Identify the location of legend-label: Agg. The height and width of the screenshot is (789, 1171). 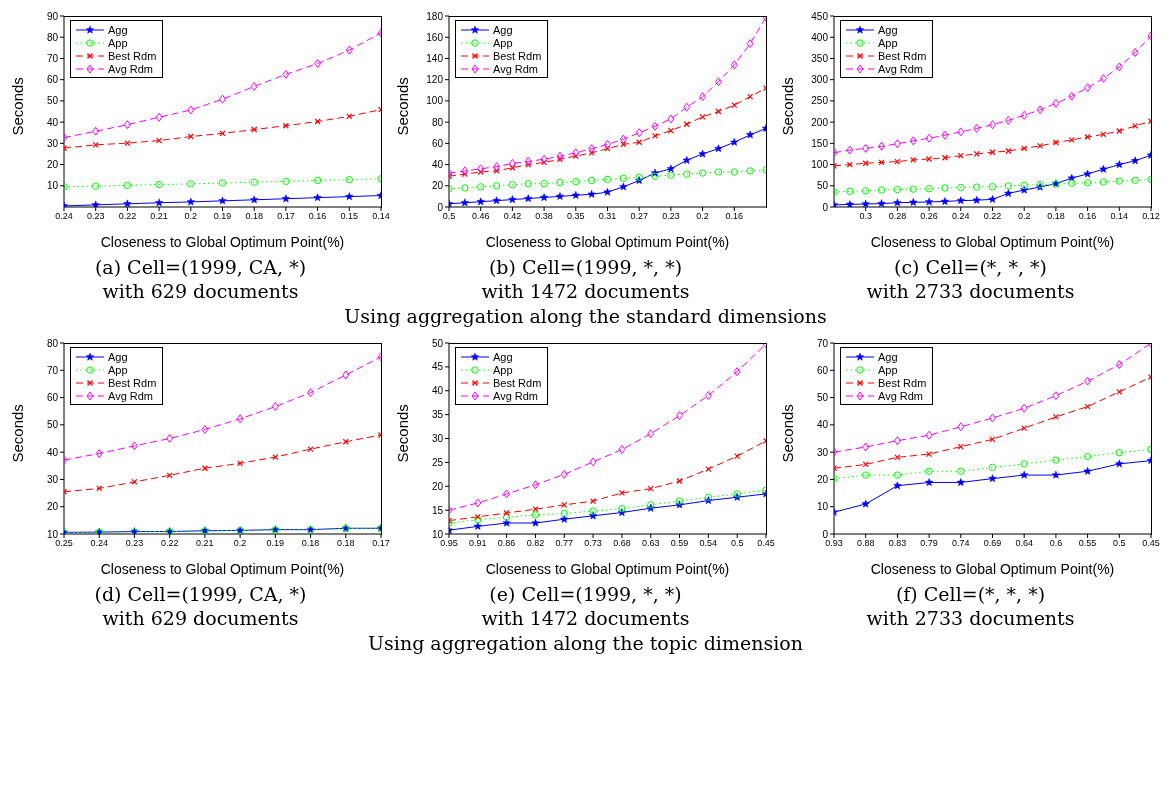
(888, 356).